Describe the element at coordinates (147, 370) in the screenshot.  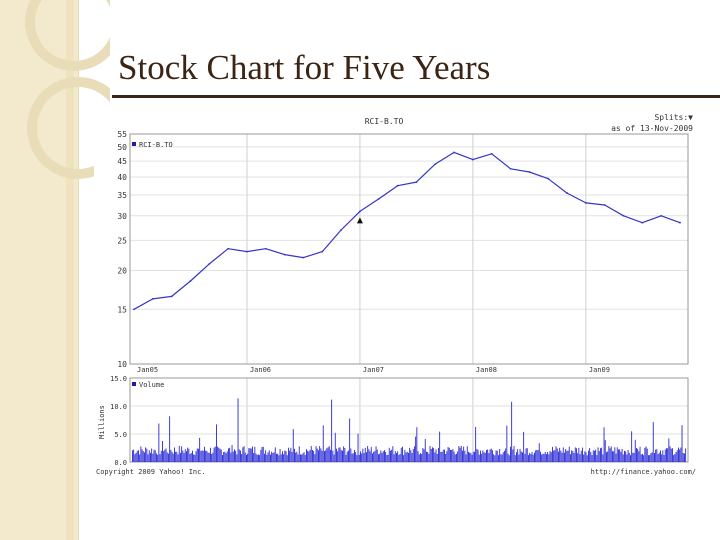
I see `x-tick-label: Jan05` at that location.